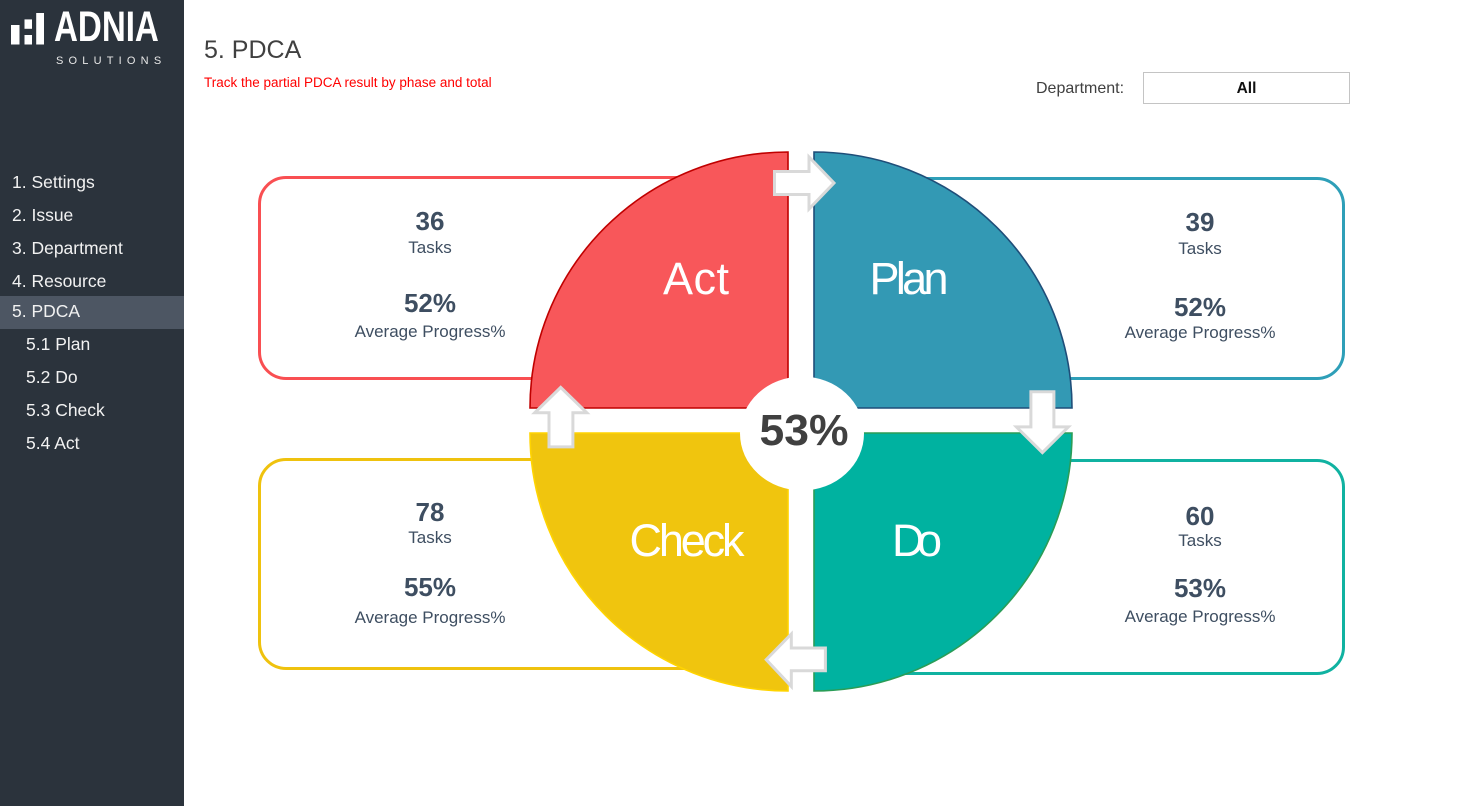  What do you see at coordinates (804, 430) in the screenshot?
I see `svg-text: 53%` at bounding box center [804, 430].